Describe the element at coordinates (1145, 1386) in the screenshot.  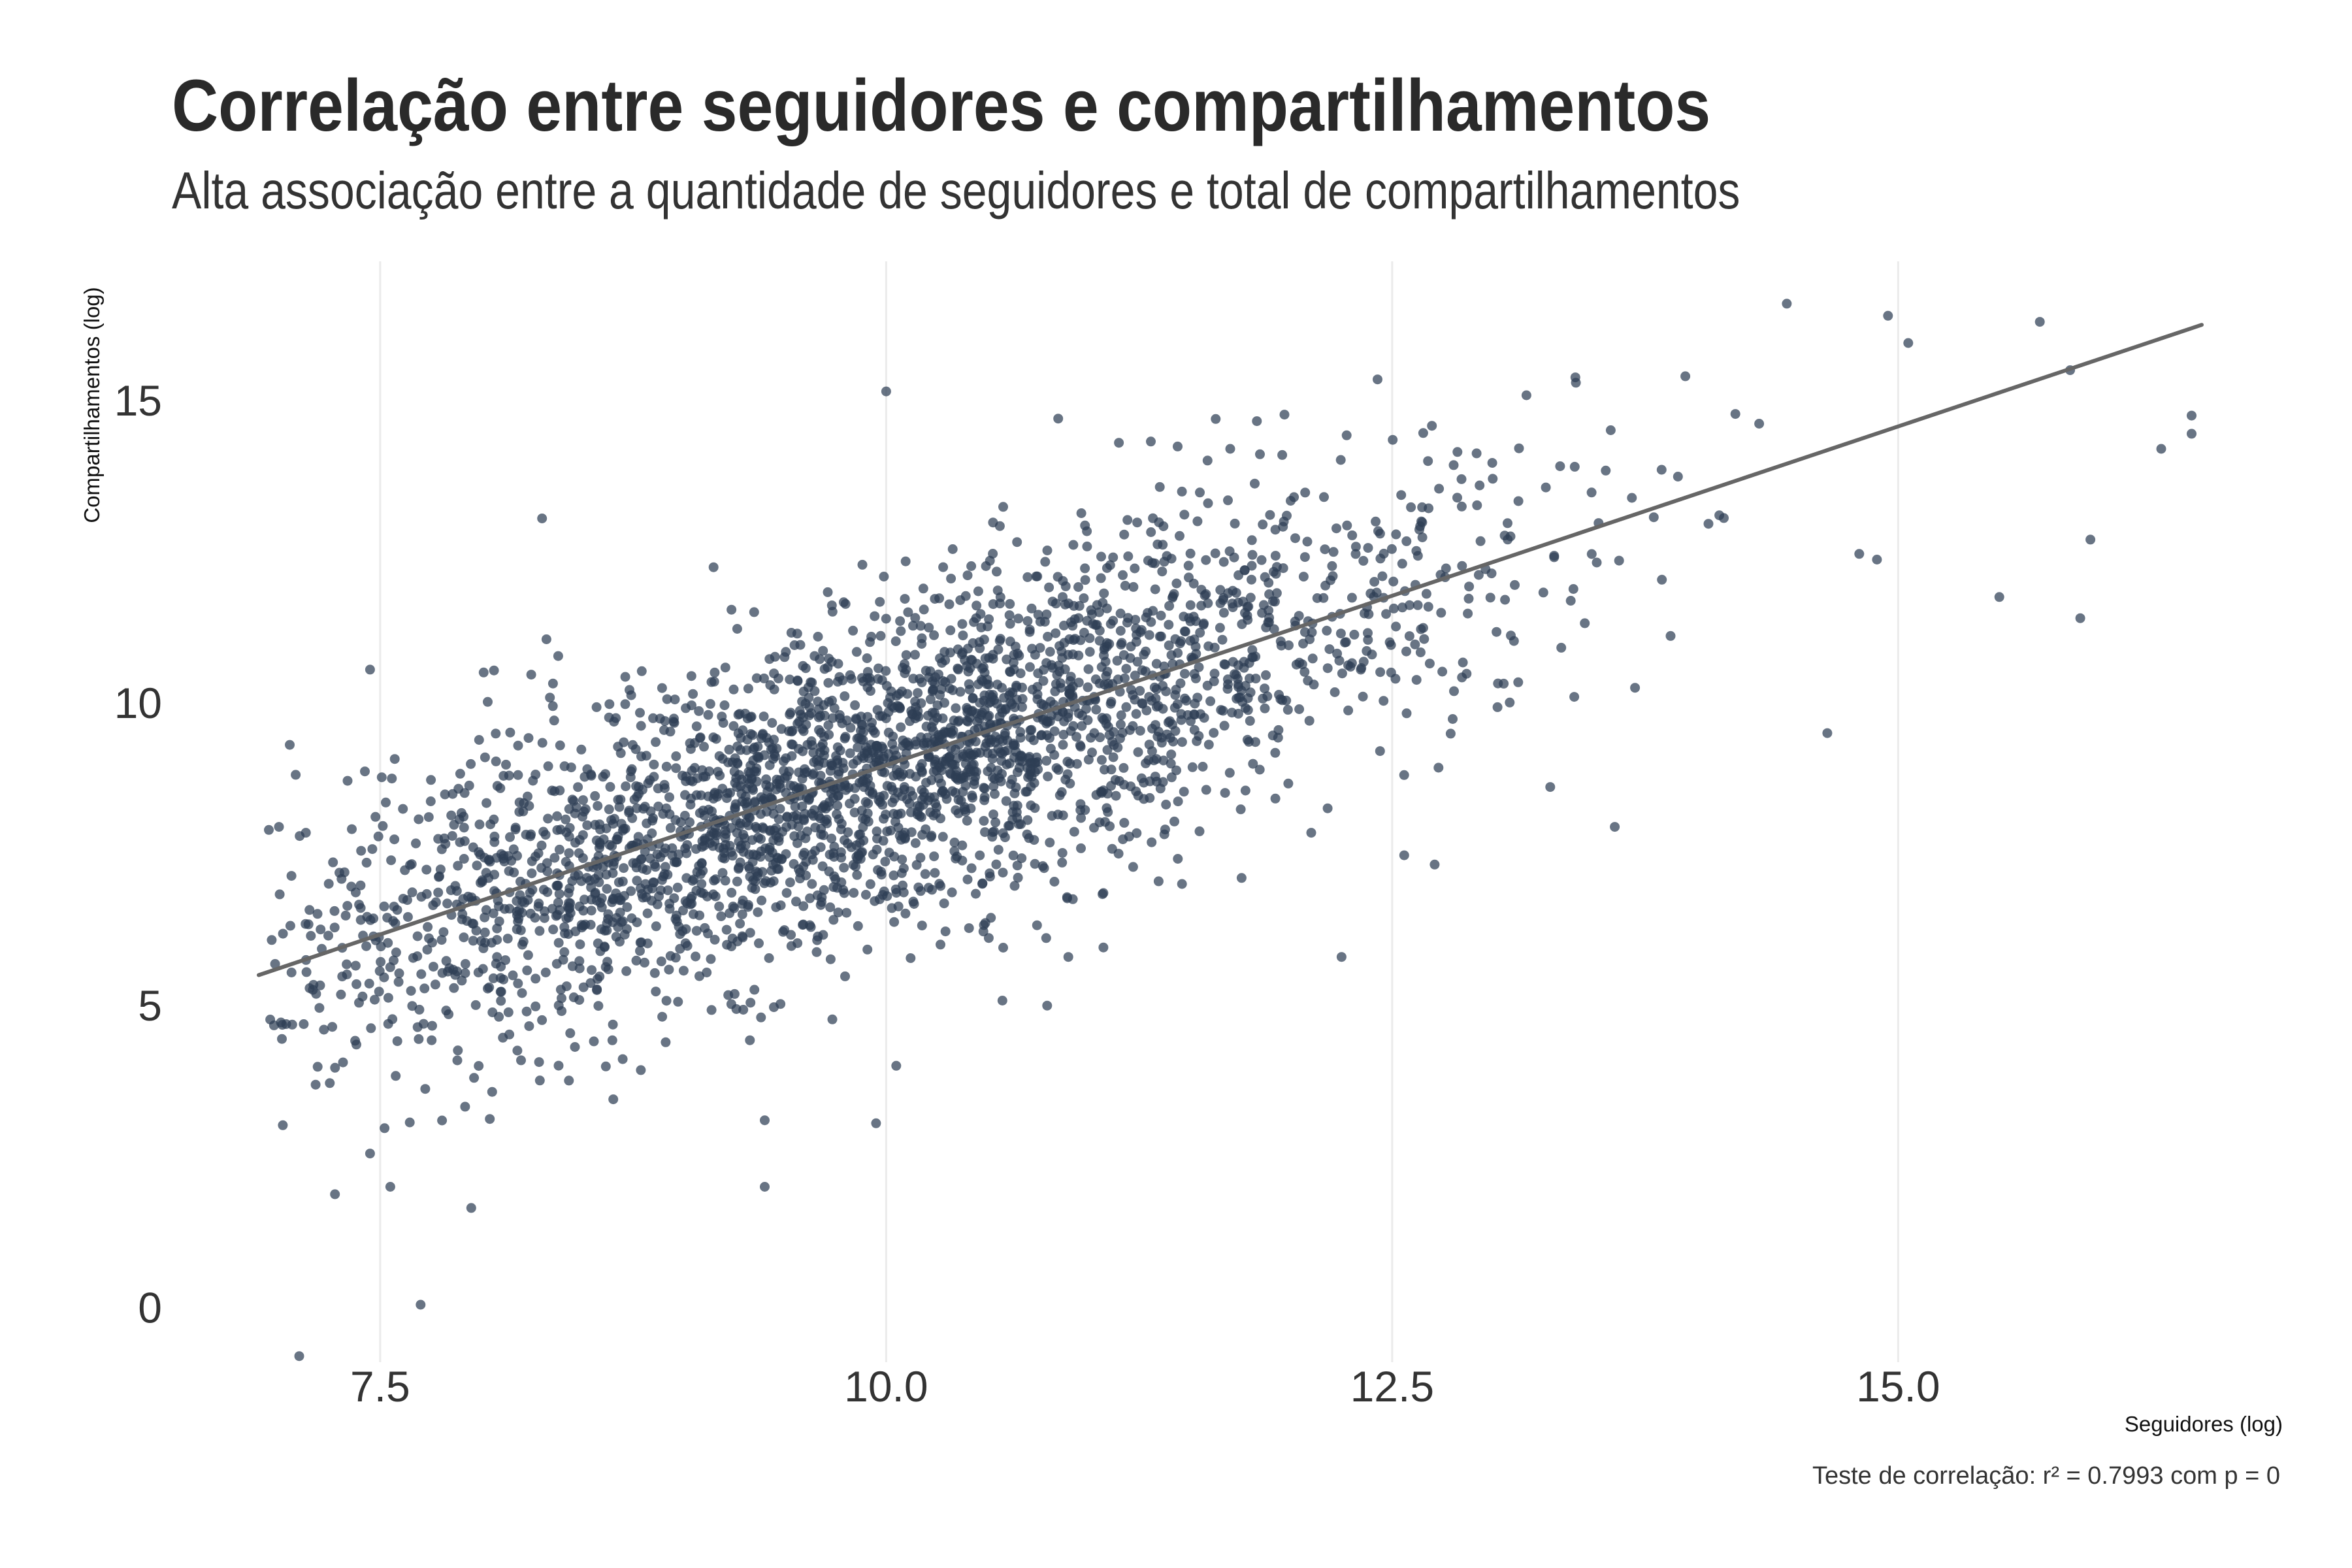
I see `x-axis-ticks: 7.5 10.0 12.5 15.0` at that location.